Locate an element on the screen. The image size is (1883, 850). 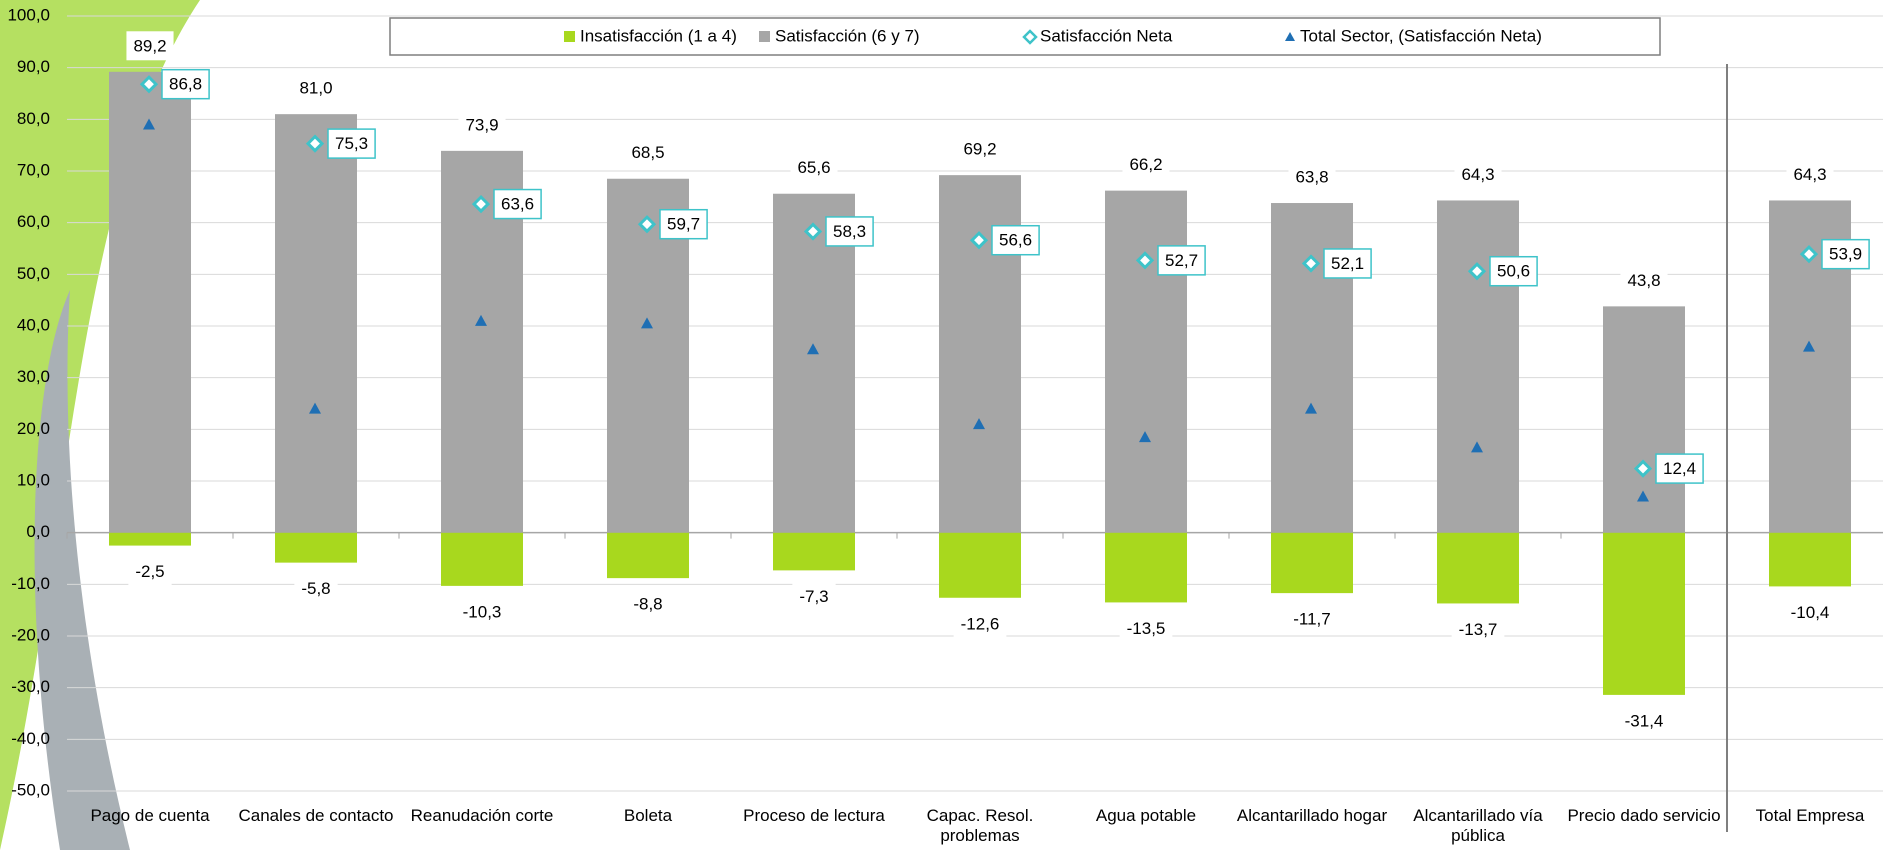
y-tick-label: -40,0 is located at coordinates (30, 738).